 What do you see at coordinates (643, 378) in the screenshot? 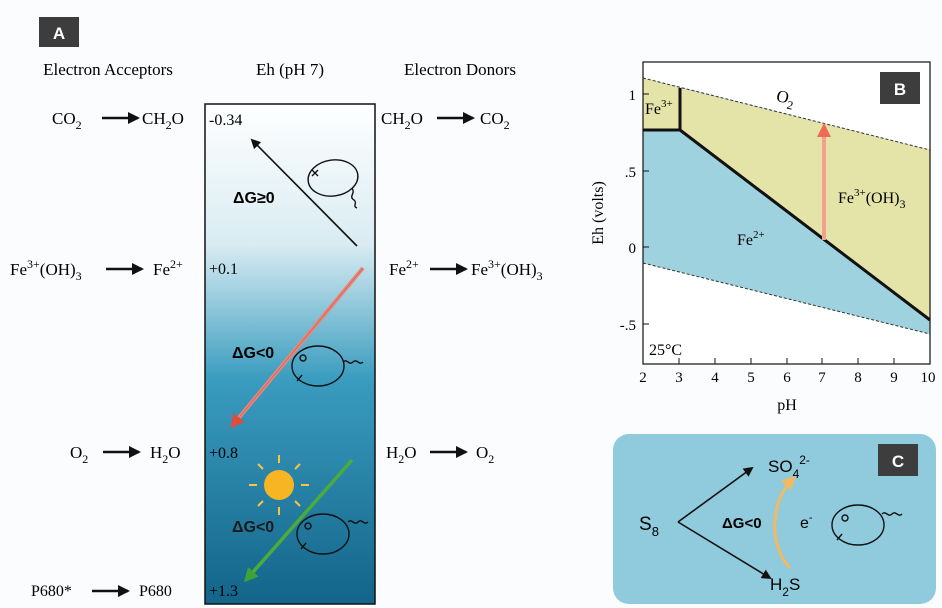
I see `x-tick-label: 2` at bounding box center [643, 378].